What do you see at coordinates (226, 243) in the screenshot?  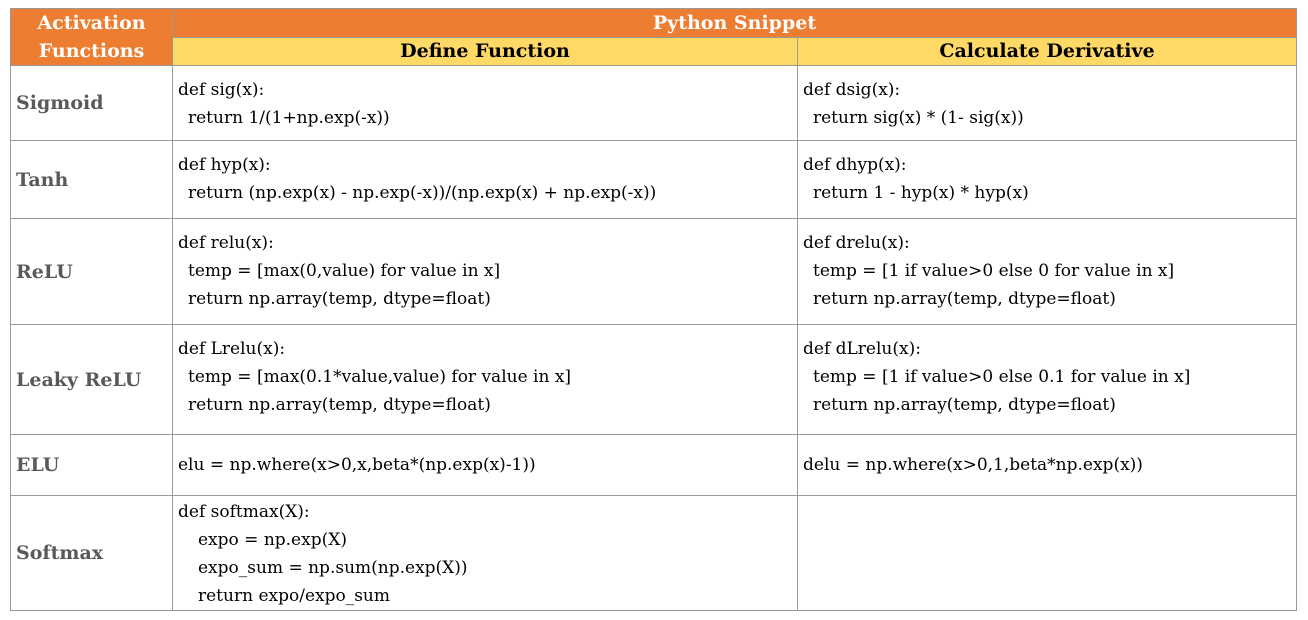 I see `code-line: def relu(x):` at bounding box center [226, 243].